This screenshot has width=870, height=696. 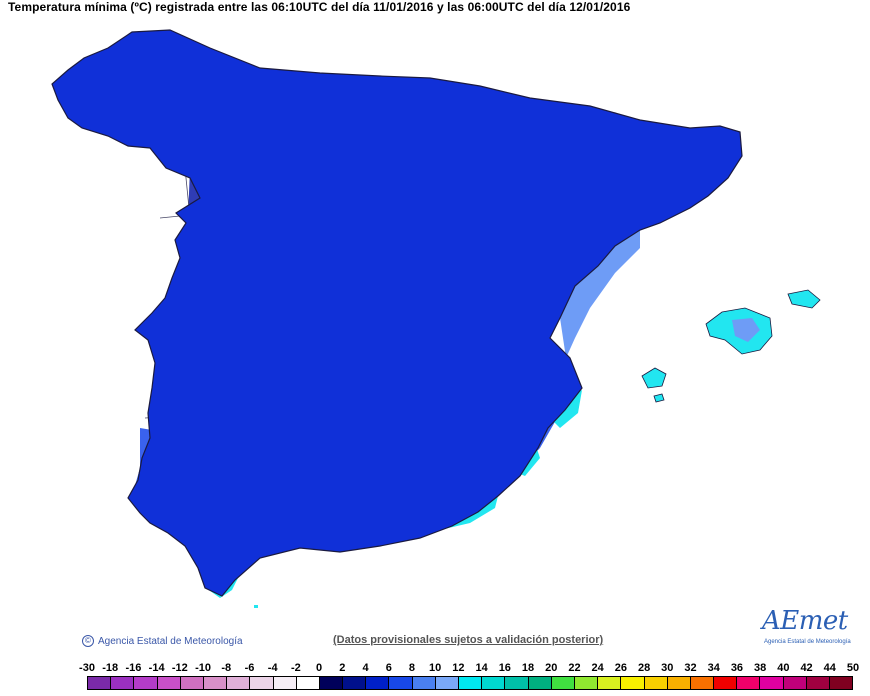 What do you see at coordinates (713, 668) in the screenshot?
I see `legend-tick-label: 34` at bounding box center [713, 668].